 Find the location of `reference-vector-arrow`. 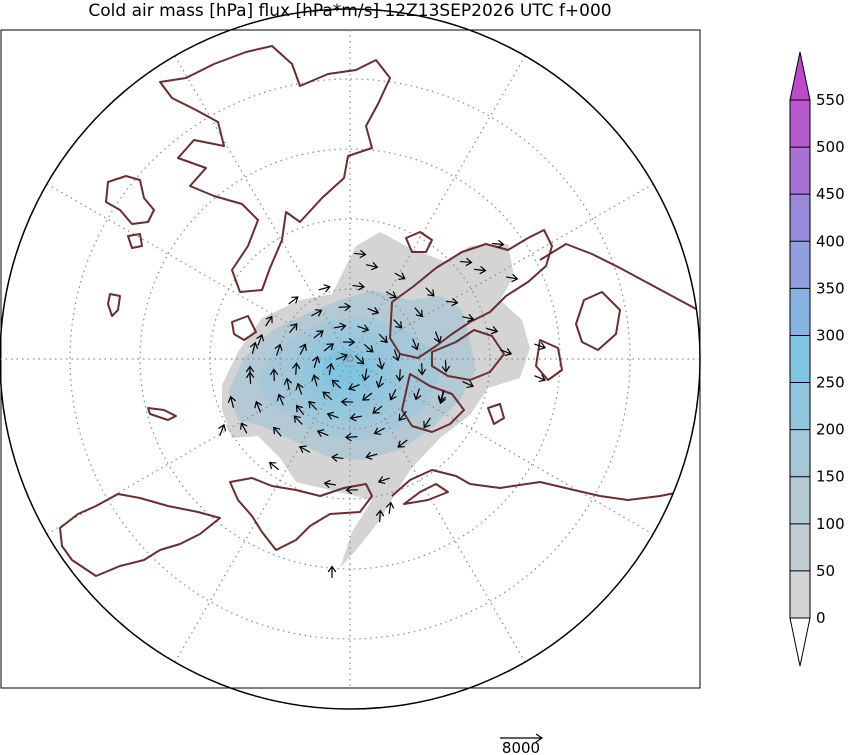

reference-vector-arrow is located at coordinates (522, 738).